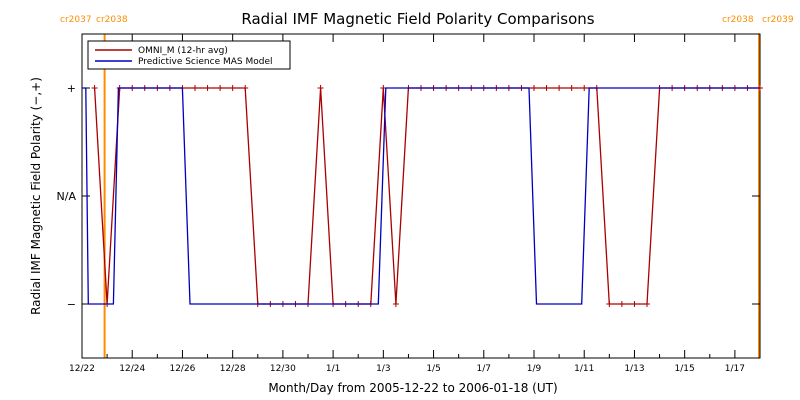  Describe the element at coordinates (132, 369) in the screenshot. I see `x-tick-label-1: 12/24` at that location.